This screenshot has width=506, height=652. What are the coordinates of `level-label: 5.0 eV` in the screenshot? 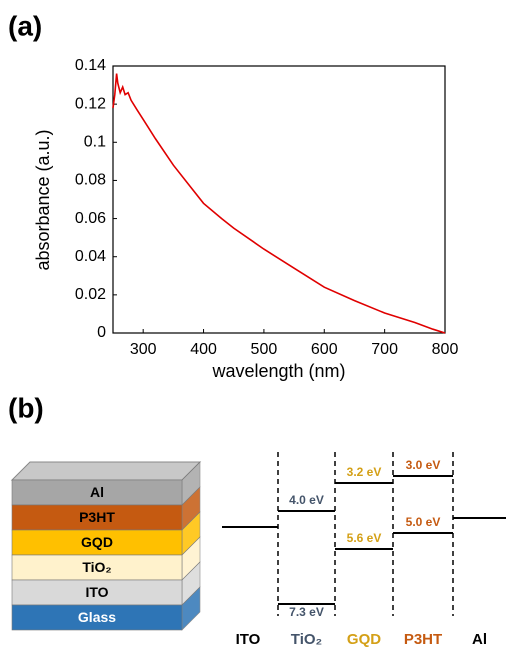 It's located at (423, 522).